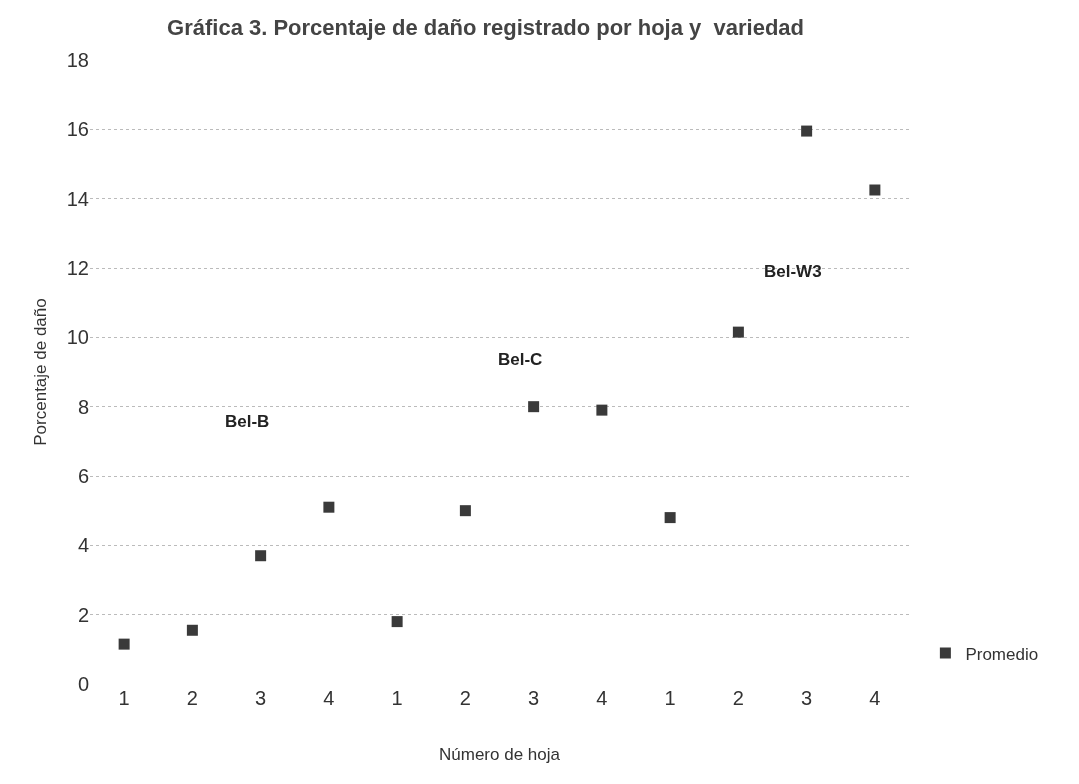 Image resolution: width=1079 pixels, height=784 pixels. I want to click on y-tick-label: 8, so click(83, 406).